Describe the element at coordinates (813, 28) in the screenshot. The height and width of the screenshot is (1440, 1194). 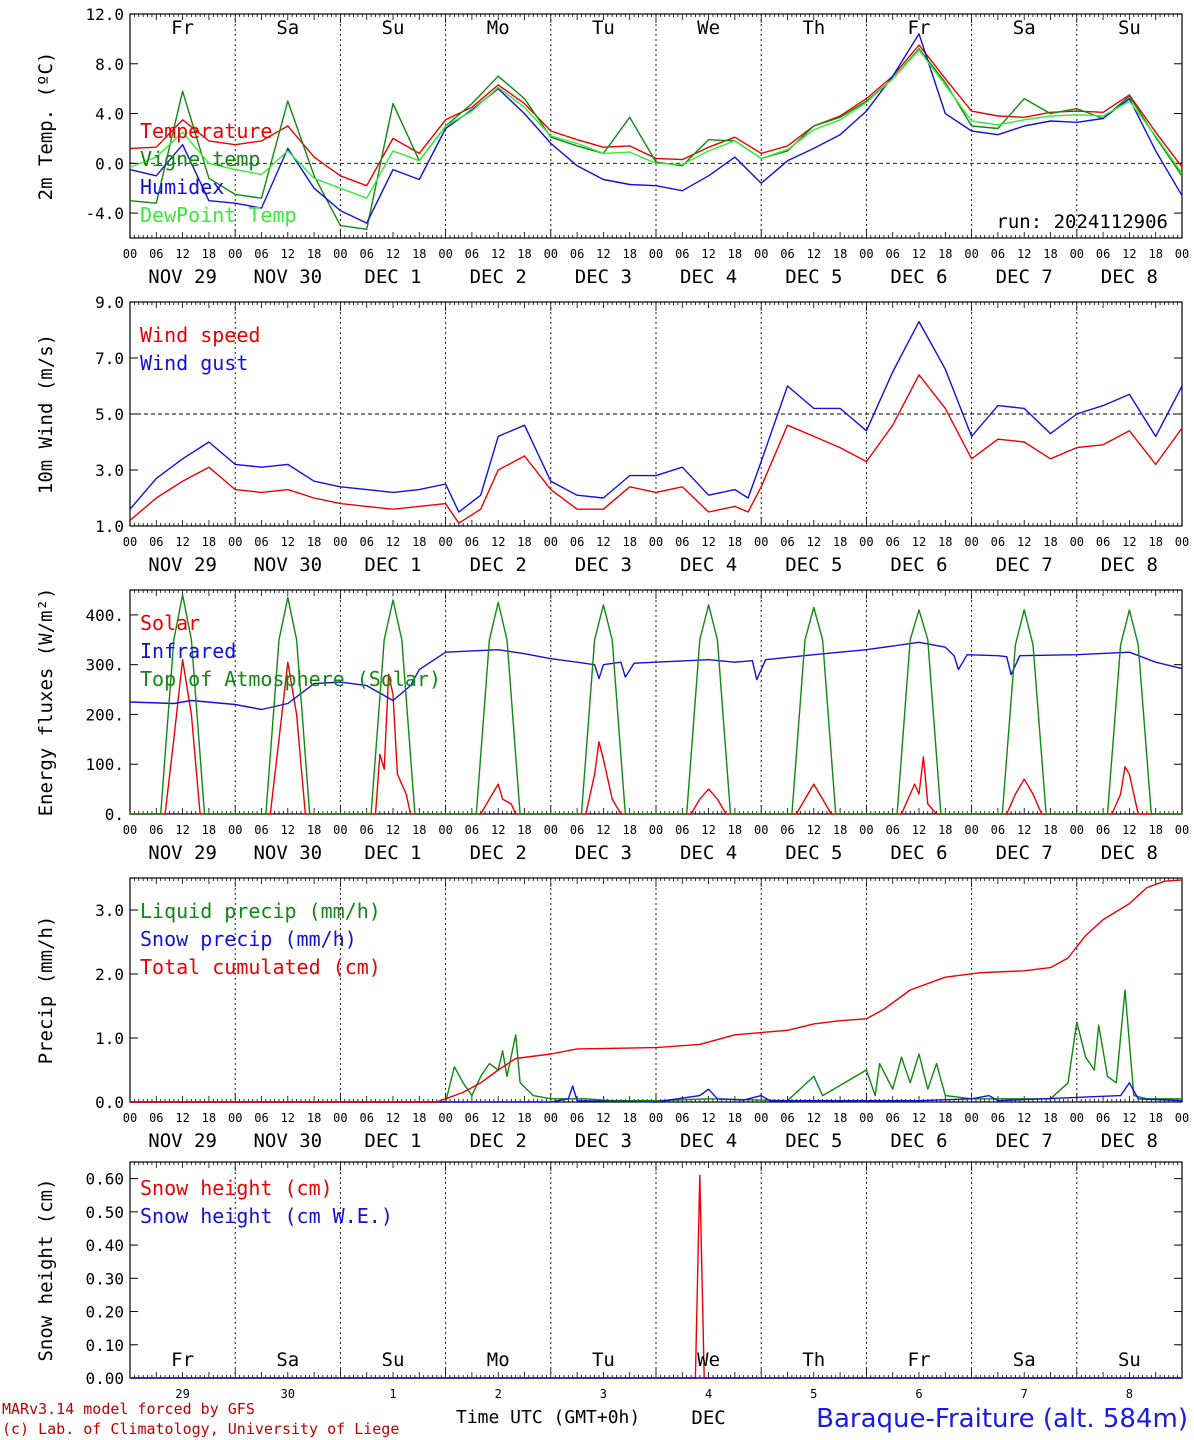
I see `day-name: Th` at that location.